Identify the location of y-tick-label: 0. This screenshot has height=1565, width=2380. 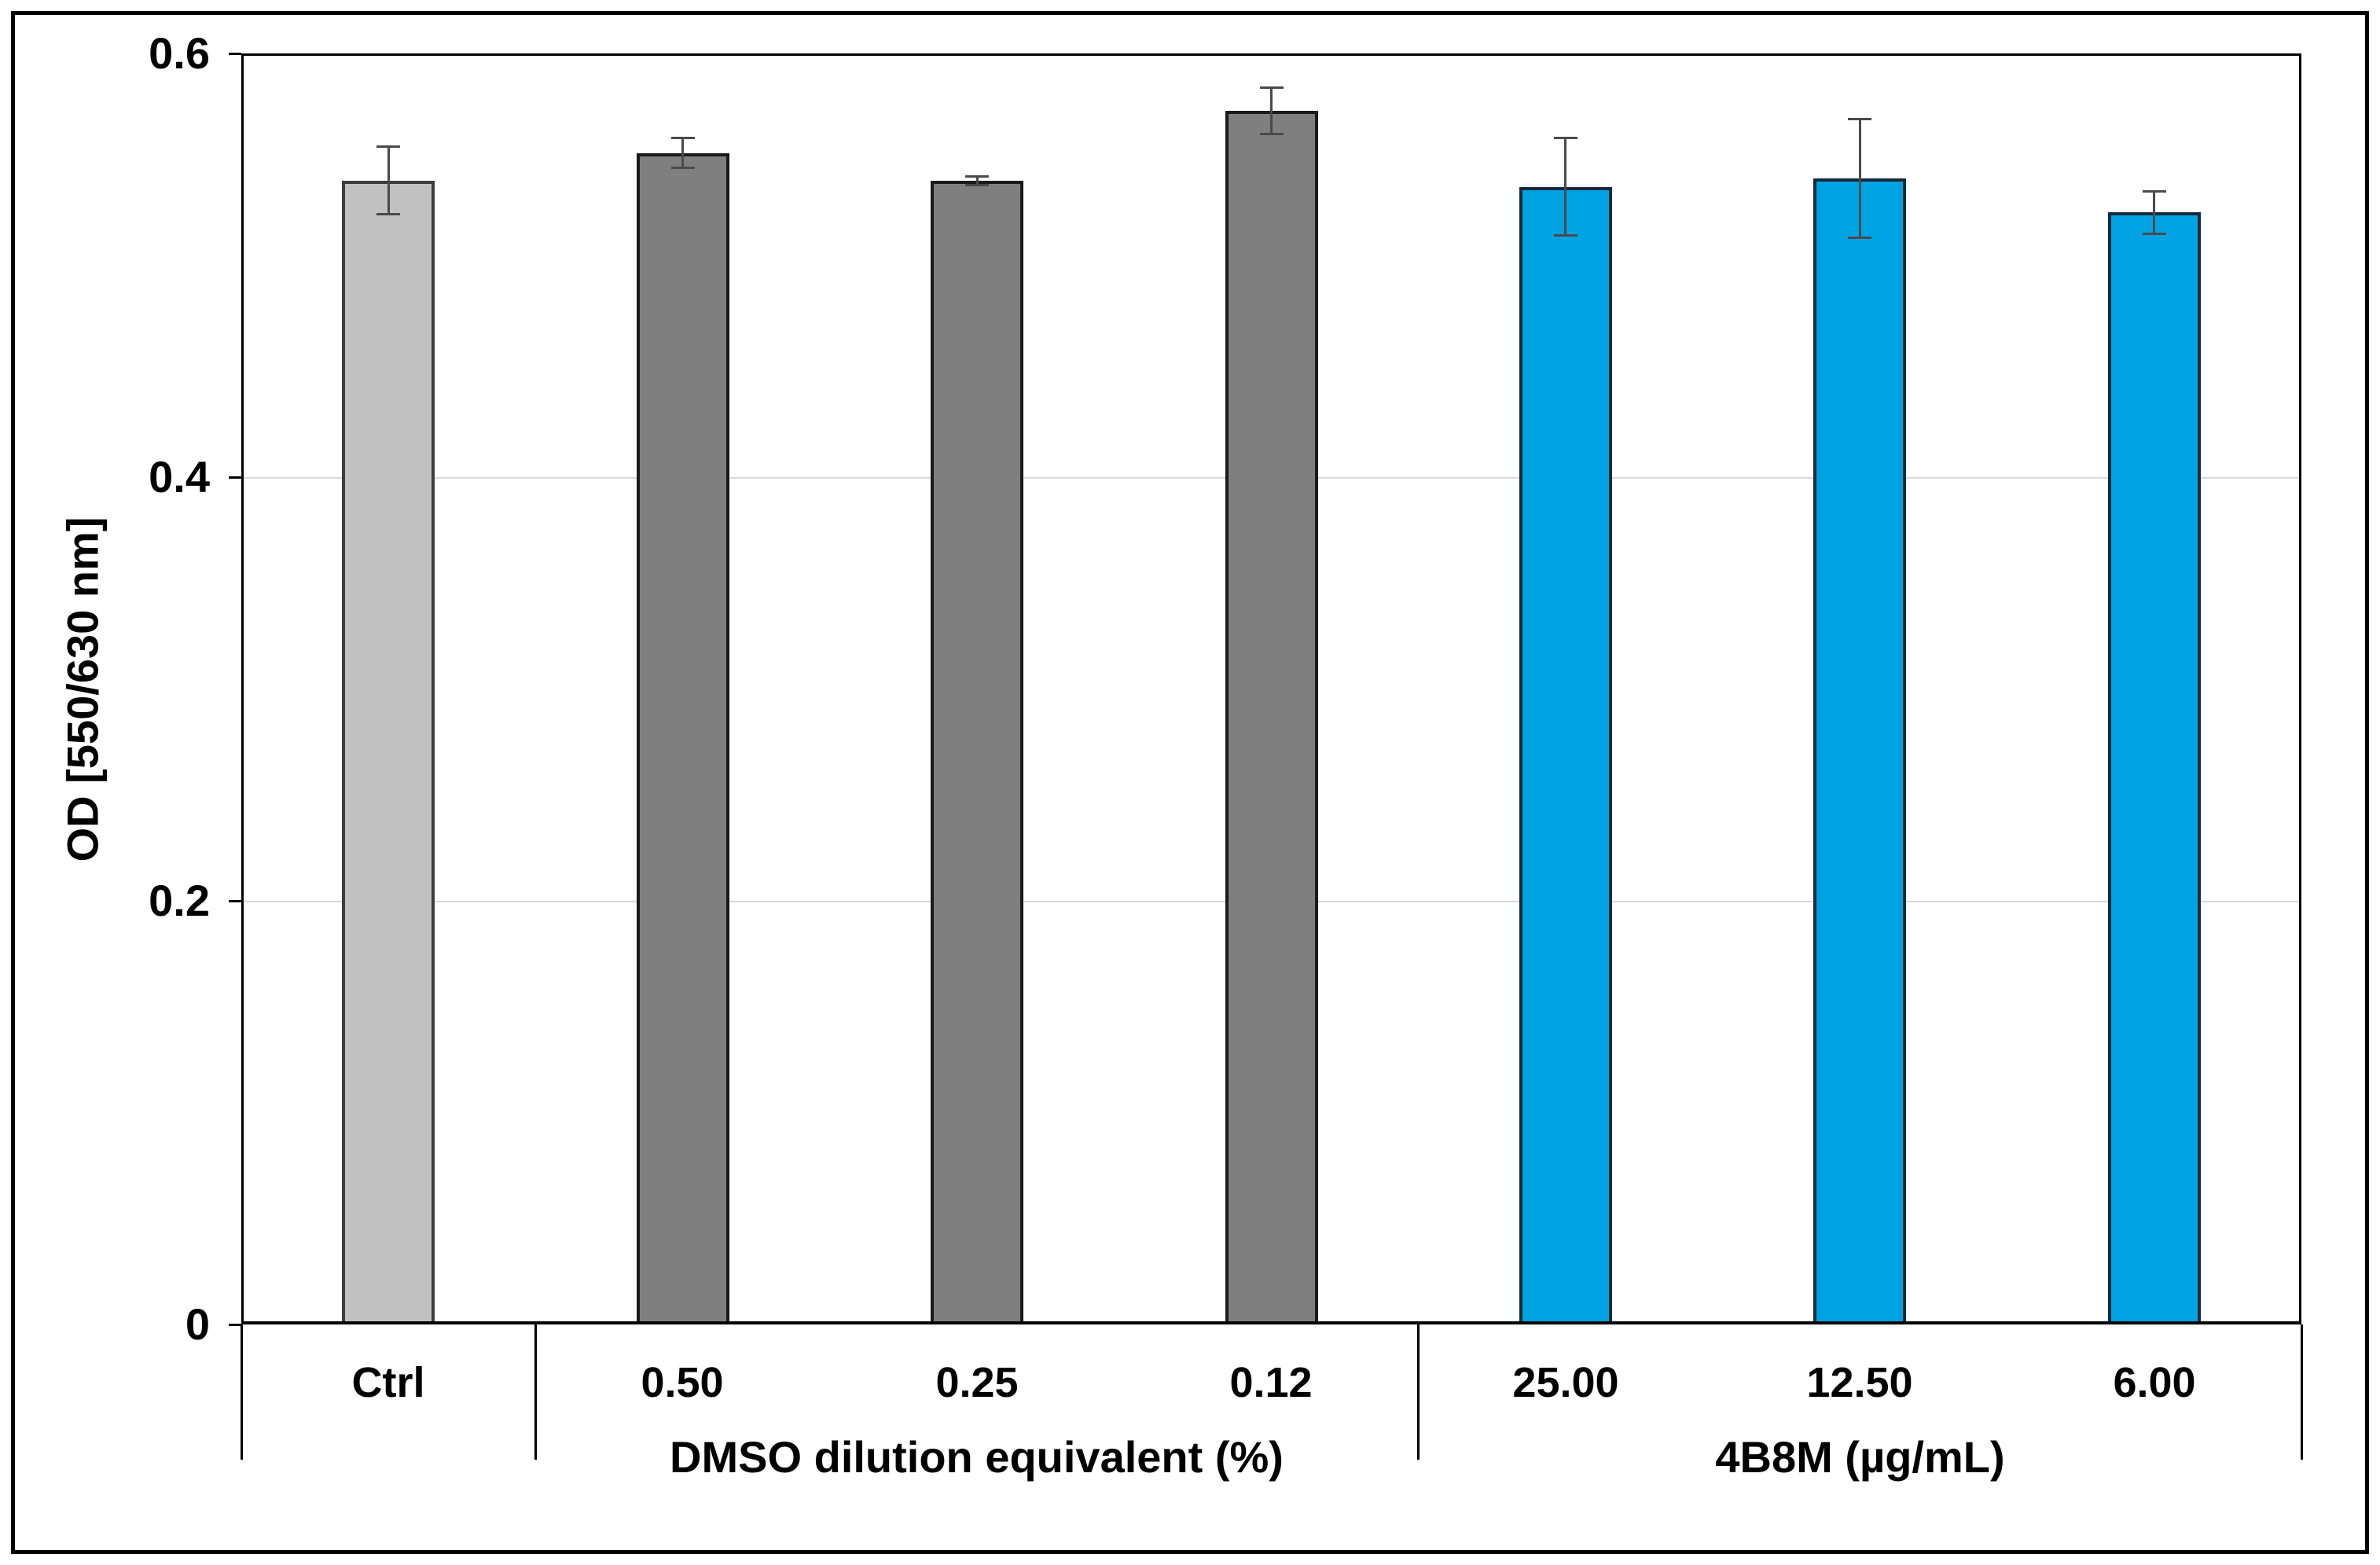
(197, 1324).